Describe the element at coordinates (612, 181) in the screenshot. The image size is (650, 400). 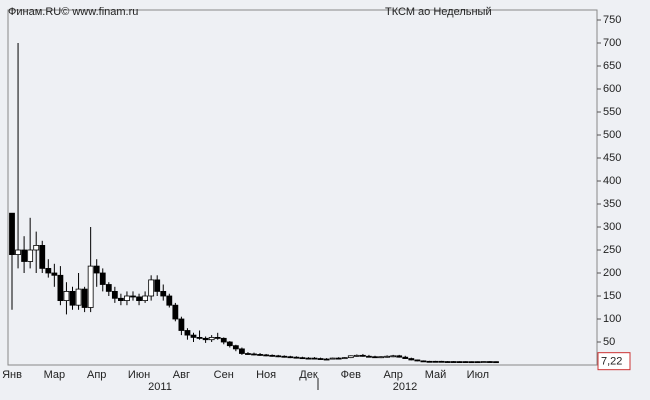
I see `y-tick-label: 400` at that location.